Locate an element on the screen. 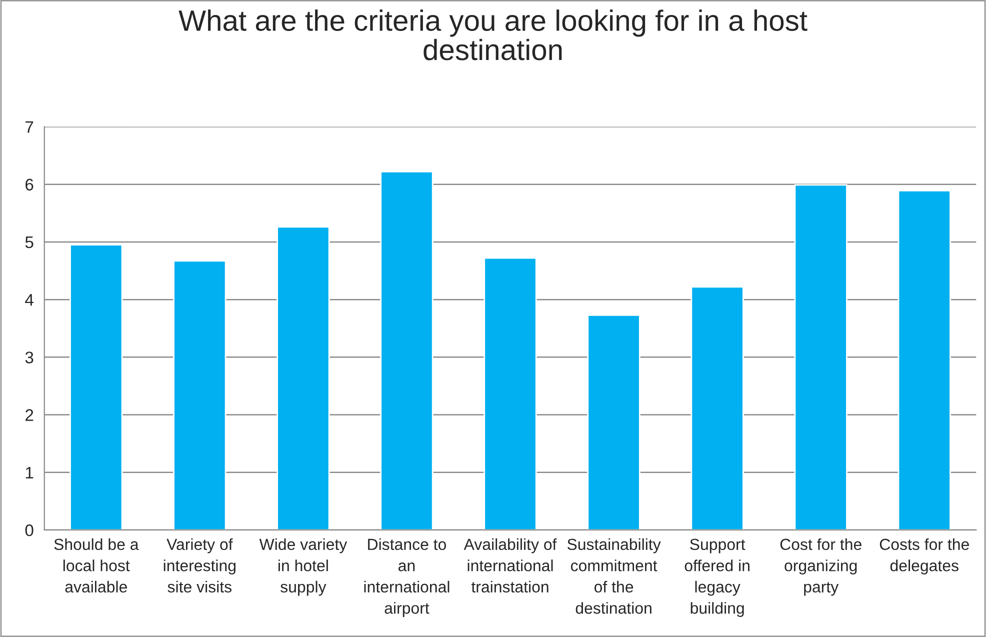 The height and width of the screenshot is (637, 986). y-tick-label: 4 is located at coordinates (29, 300).